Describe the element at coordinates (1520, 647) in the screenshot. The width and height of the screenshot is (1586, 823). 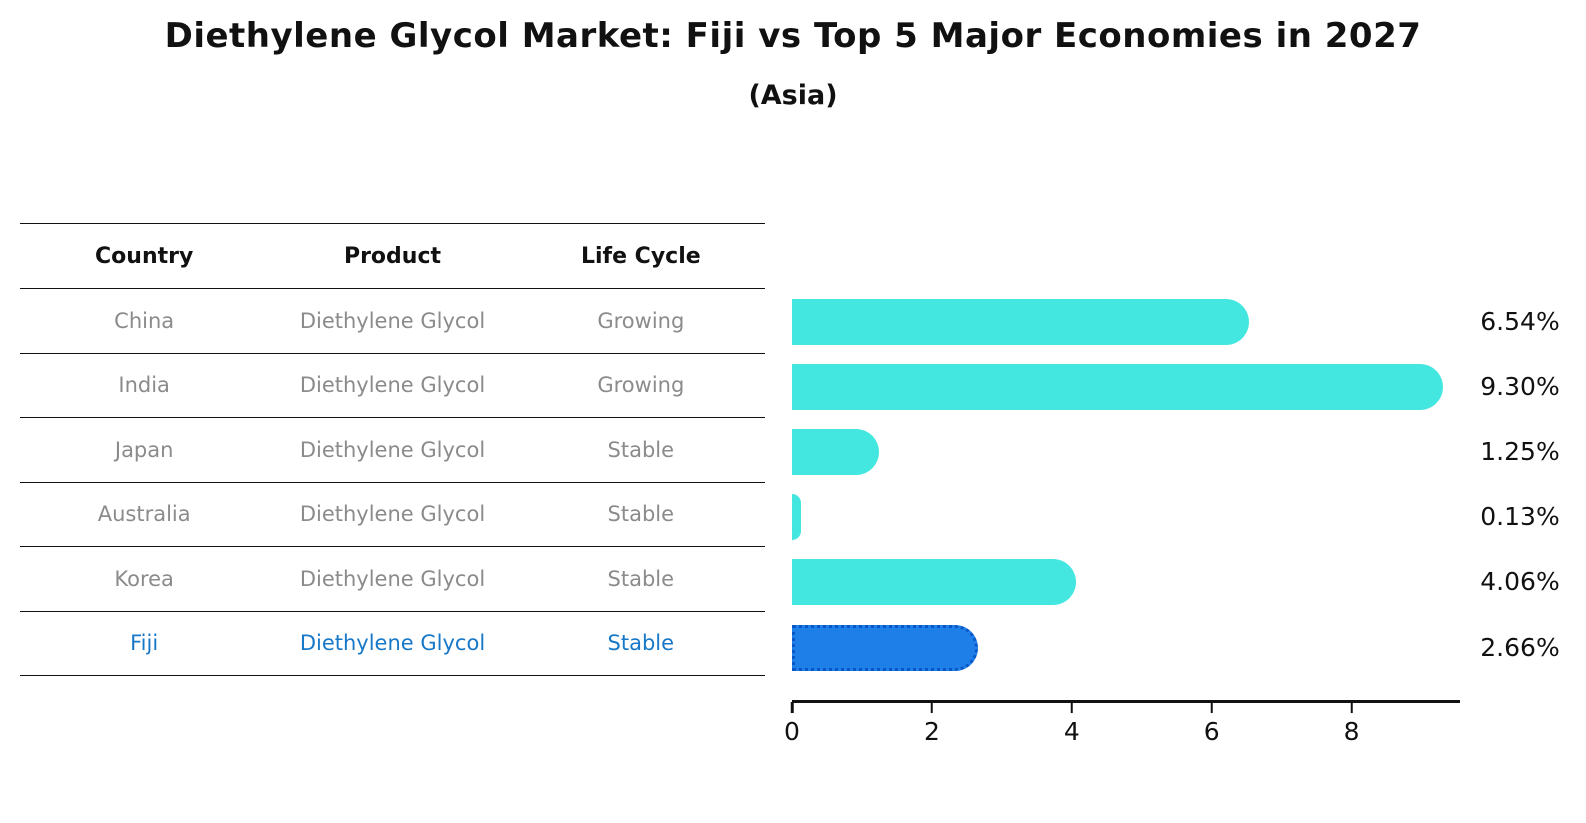
I see `bar-value-label: 2.66%` at that location.